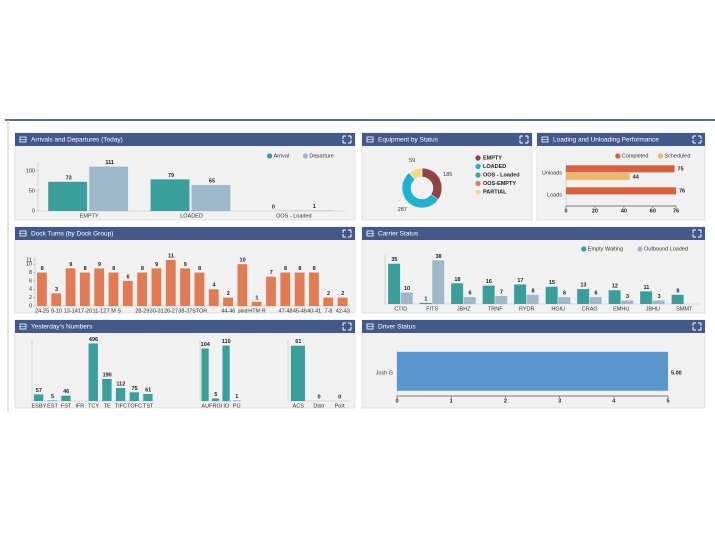  Describe the element at coordinates (39, 391) in the screenshot. I see `value-label: 57` at that location.